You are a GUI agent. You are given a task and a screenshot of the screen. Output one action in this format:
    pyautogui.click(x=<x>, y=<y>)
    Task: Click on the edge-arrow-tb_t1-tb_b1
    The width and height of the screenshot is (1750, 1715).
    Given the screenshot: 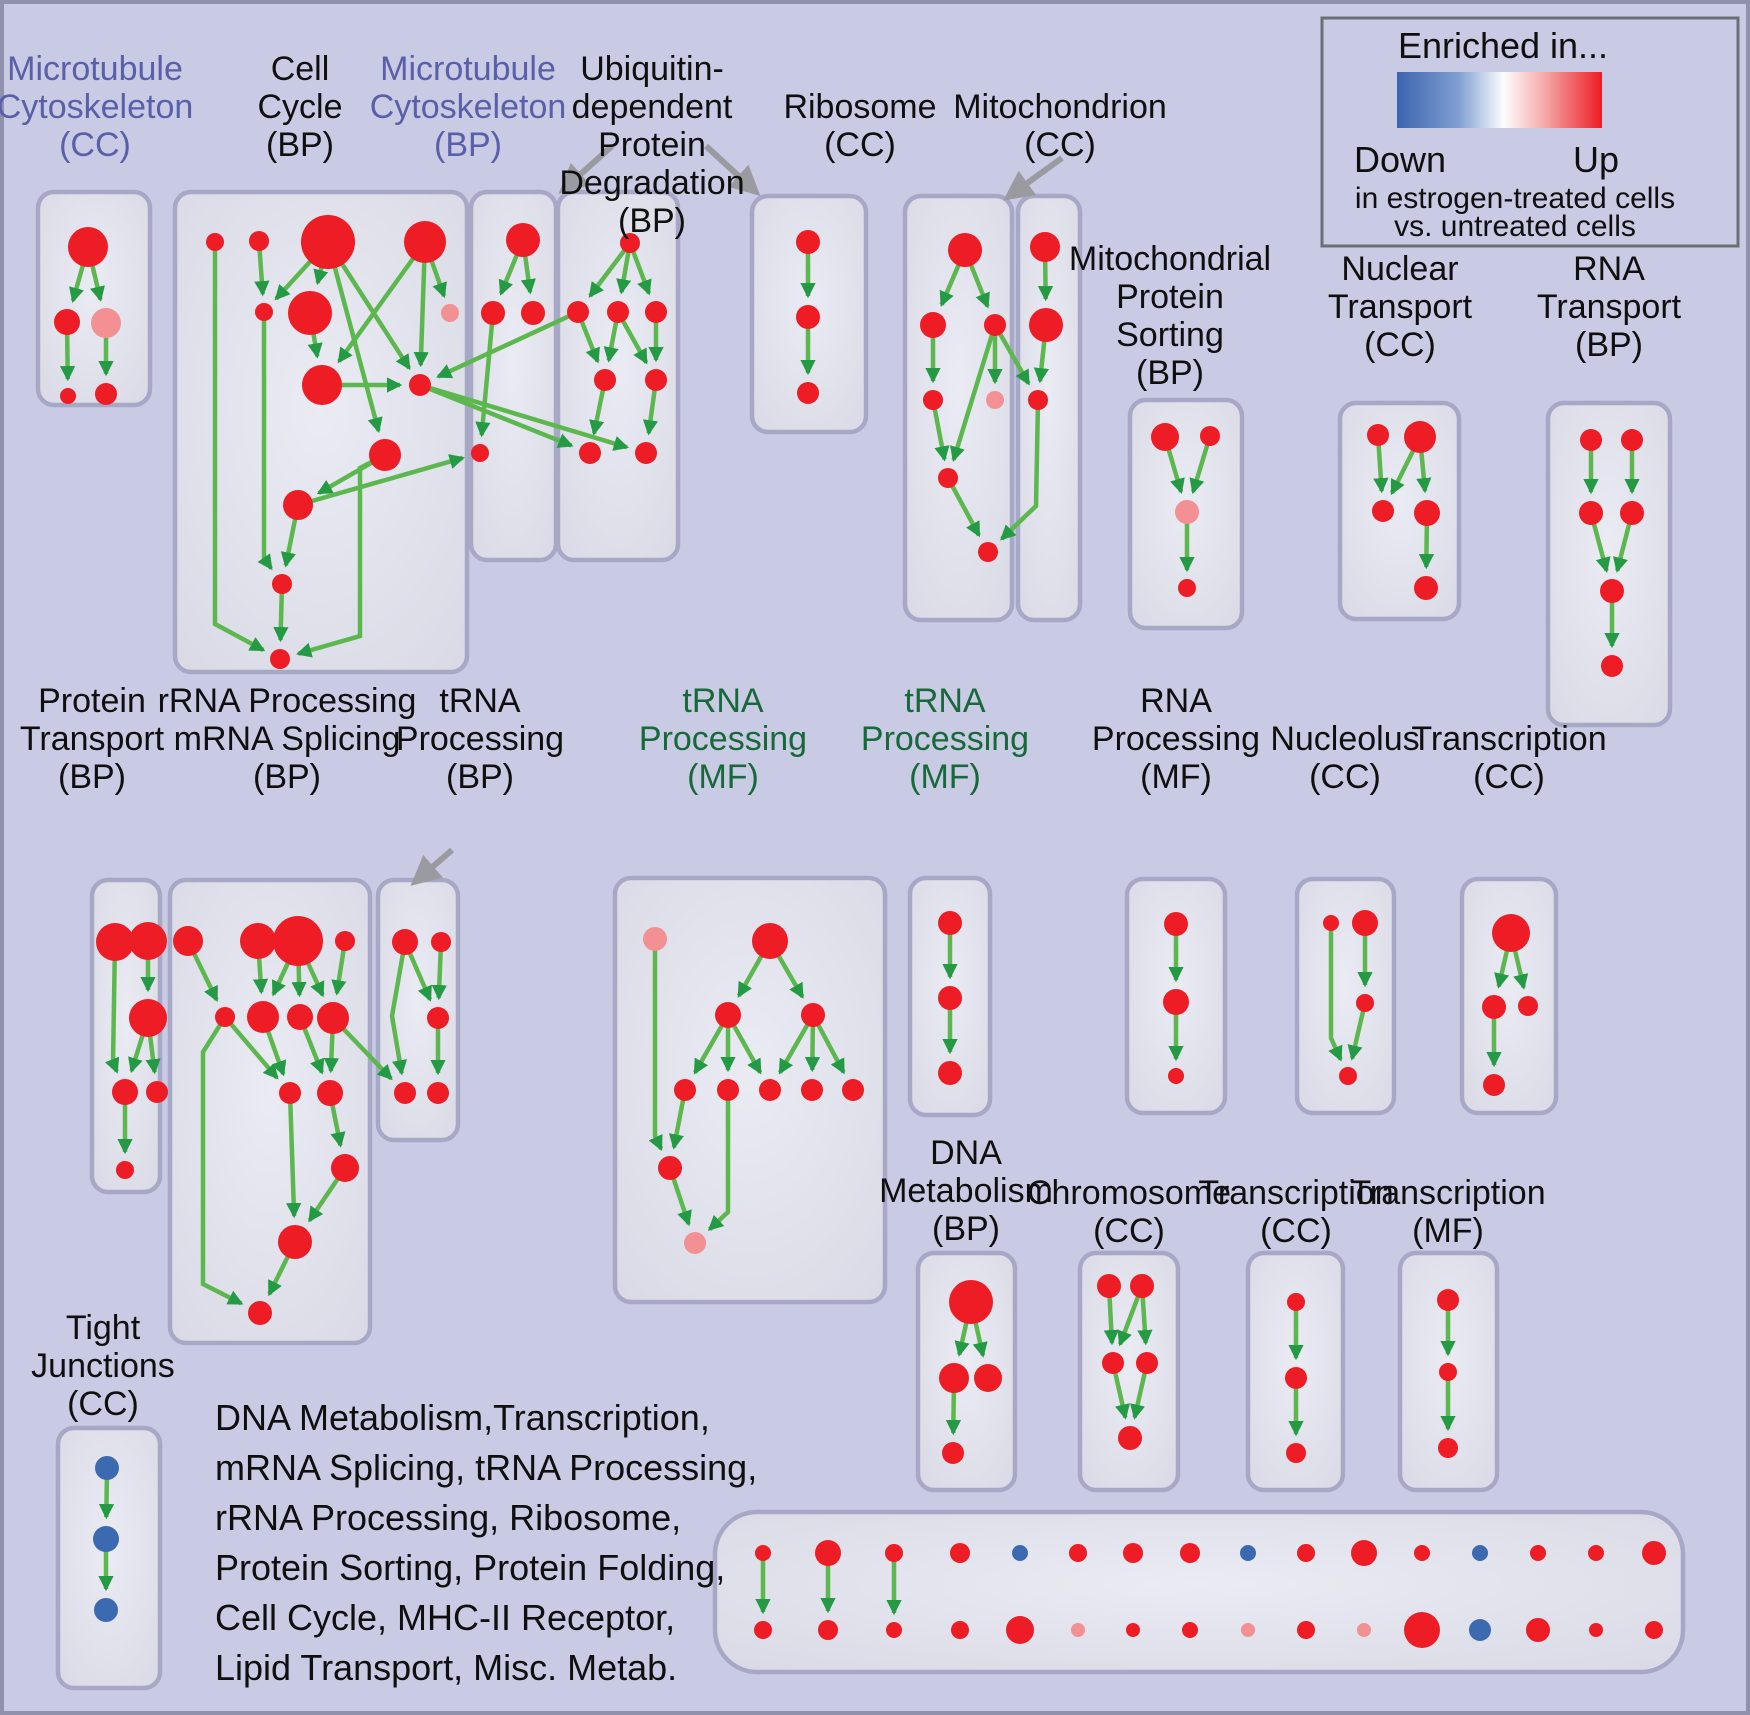 What is the action you would take?
    pyautogui.click(x=398, y=1008)
    